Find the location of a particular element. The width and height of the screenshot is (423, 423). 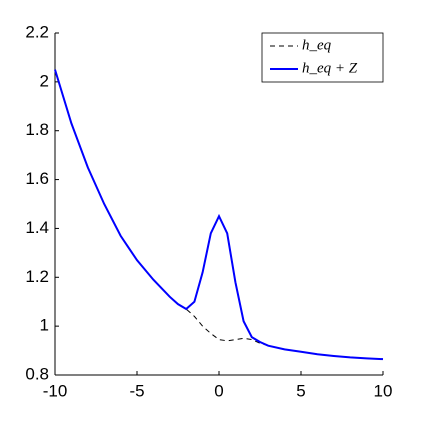

y-tick-label: 1.4 is located at coordinates (37, 227).